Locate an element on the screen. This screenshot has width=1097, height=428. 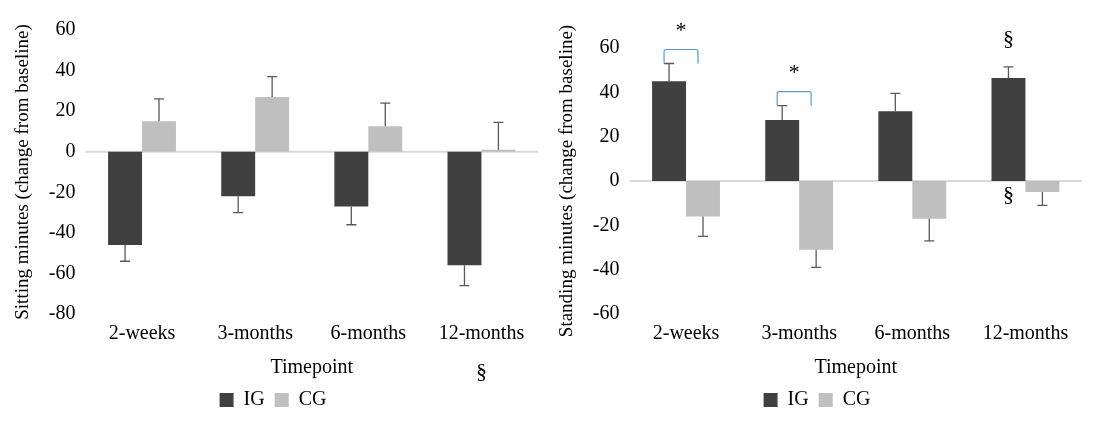
y-axis-title: Standing minutes (change from baseline) is located at coordinates (566, 181).